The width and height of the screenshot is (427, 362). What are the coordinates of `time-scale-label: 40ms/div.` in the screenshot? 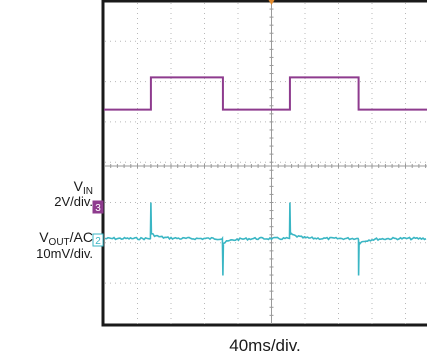 It's located at (265, 345).